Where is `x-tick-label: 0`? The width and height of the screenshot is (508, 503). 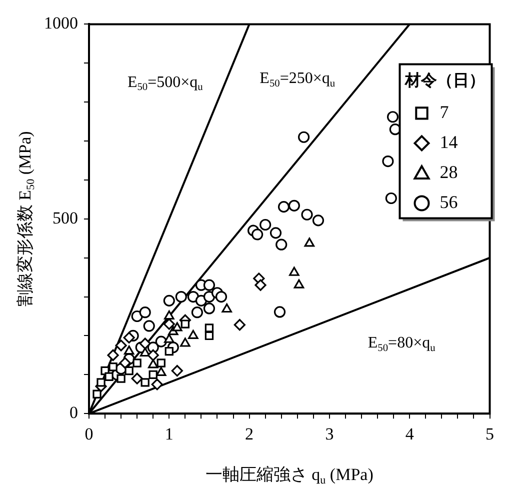
x-tick-label: 0 is located at coordinates (89, 434).